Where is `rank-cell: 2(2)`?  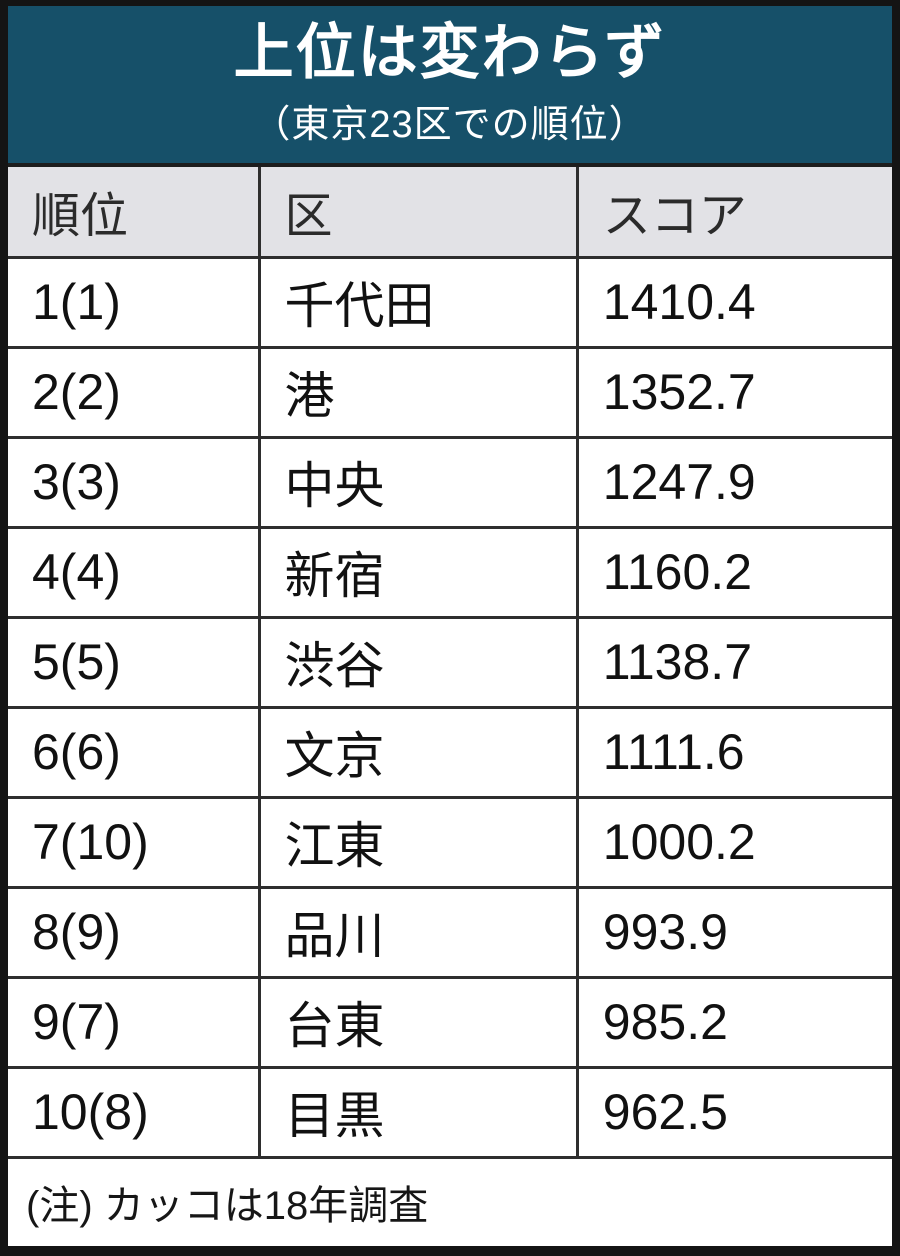
rank-cell: 2(2) is located at coordinates (134, 392).